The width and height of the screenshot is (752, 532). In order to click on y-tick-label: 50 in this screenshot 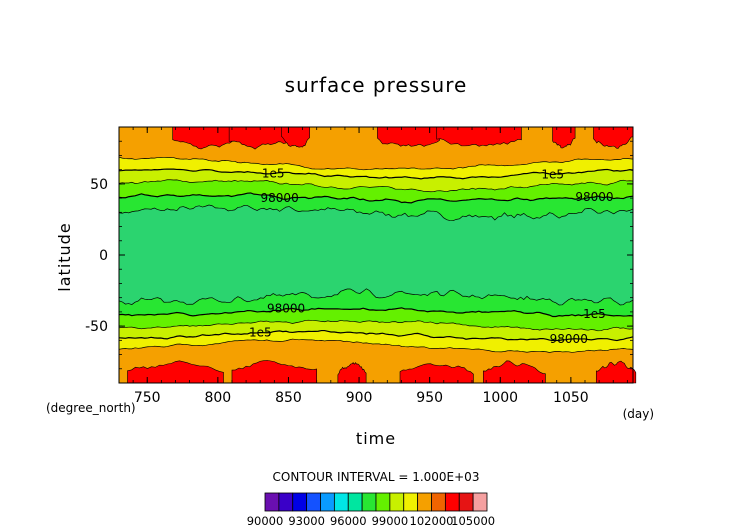, I will do `click(99, 185)`.